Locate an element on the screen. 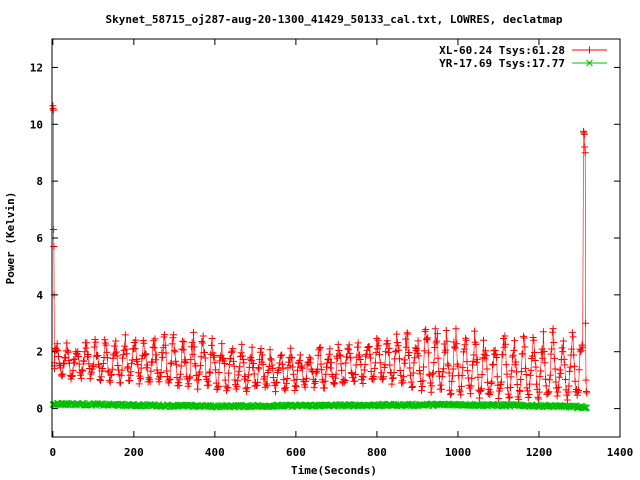 This screenshot has width=640, height=480. x-tick-label: 200 is located at coordinates (134, 452).